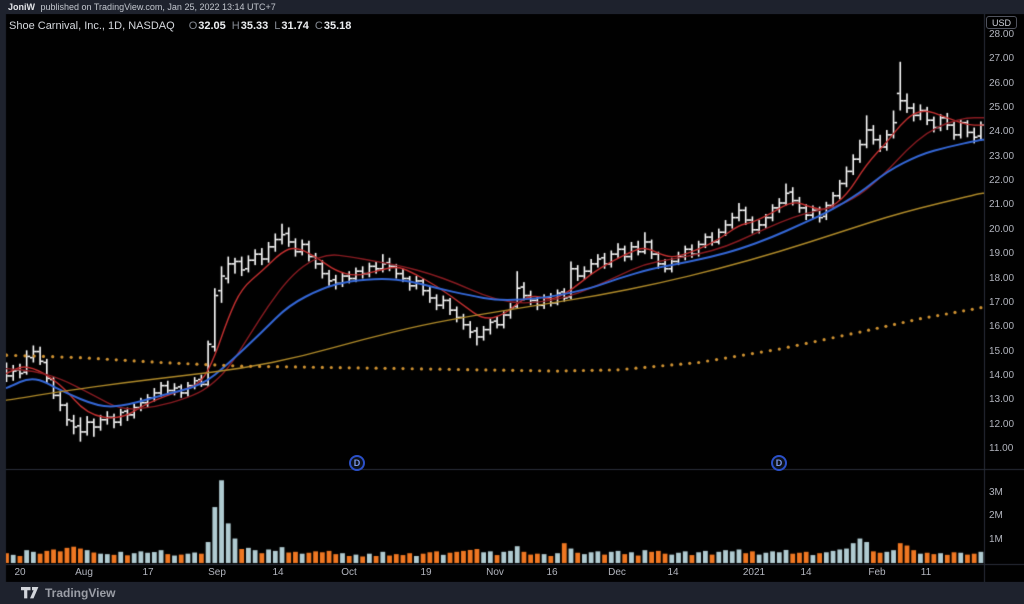 The width and height of the screenshot is (1024, 604). What do you see at coordinates (1002, 22) in the screenshot?
I see `currency-badge: USD` at bounding box center [1002, 22].